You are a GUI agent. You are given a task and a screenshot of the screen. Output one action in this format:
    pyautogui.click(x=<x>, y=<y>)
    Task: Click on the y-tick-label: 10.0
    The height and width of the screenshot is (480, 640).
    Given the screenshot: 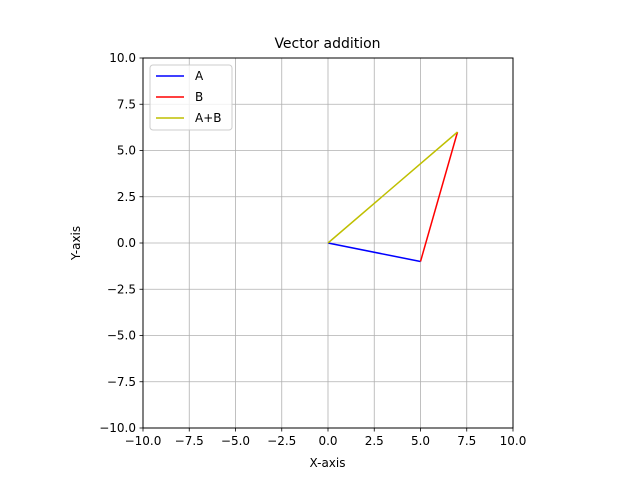 What is the action you would take?
    pyautogui.click(x=122, y=58)
    